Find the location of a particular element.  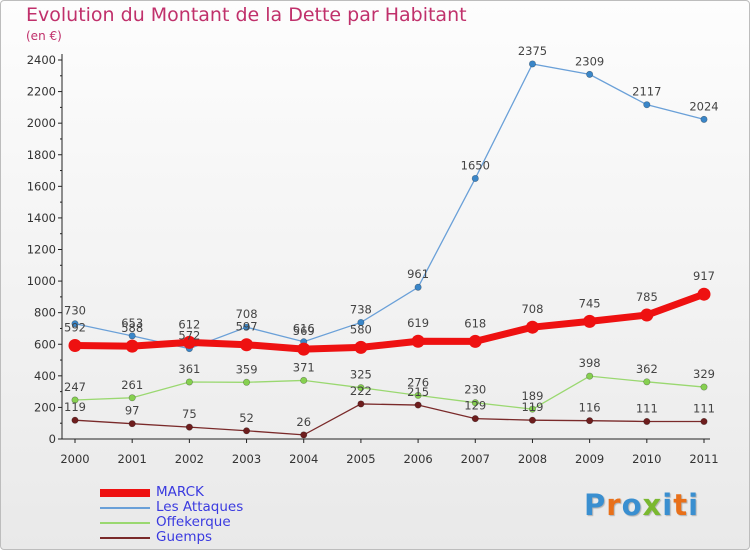

y-tick-label: 0 is located at coordinates (52, 439).